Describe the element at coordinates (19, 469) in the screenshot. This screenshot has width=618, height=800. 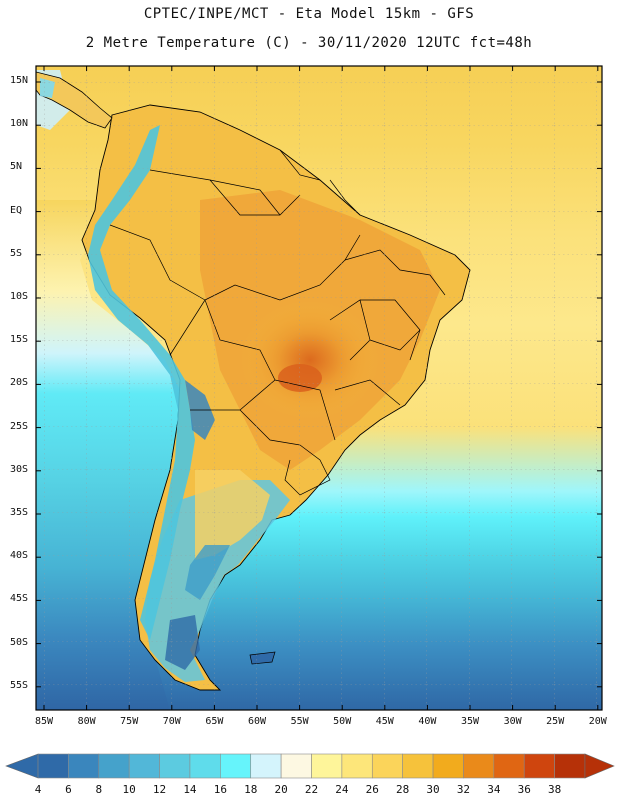
I see `latitude-label: 30S` at that location.